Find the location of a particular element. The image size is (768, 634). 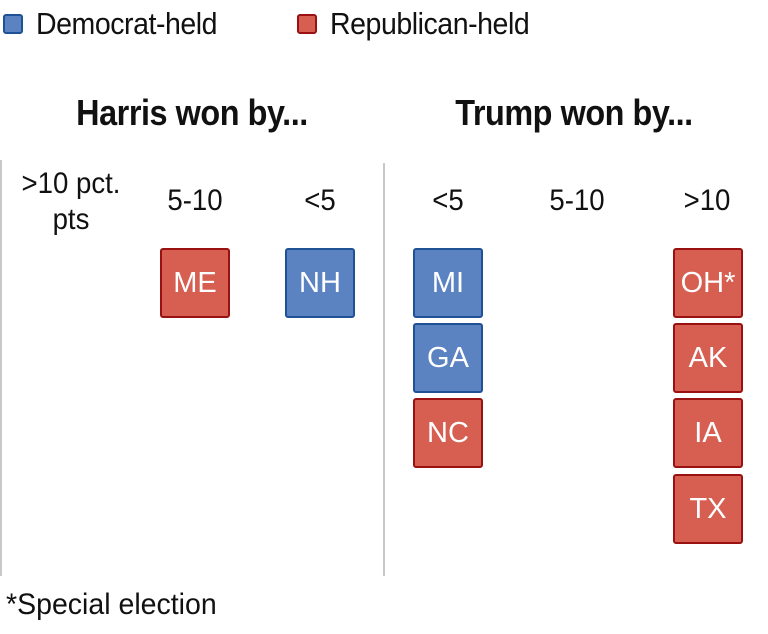

col-header-harris-5-10: 5-10 is located at coordinates (195, 200).